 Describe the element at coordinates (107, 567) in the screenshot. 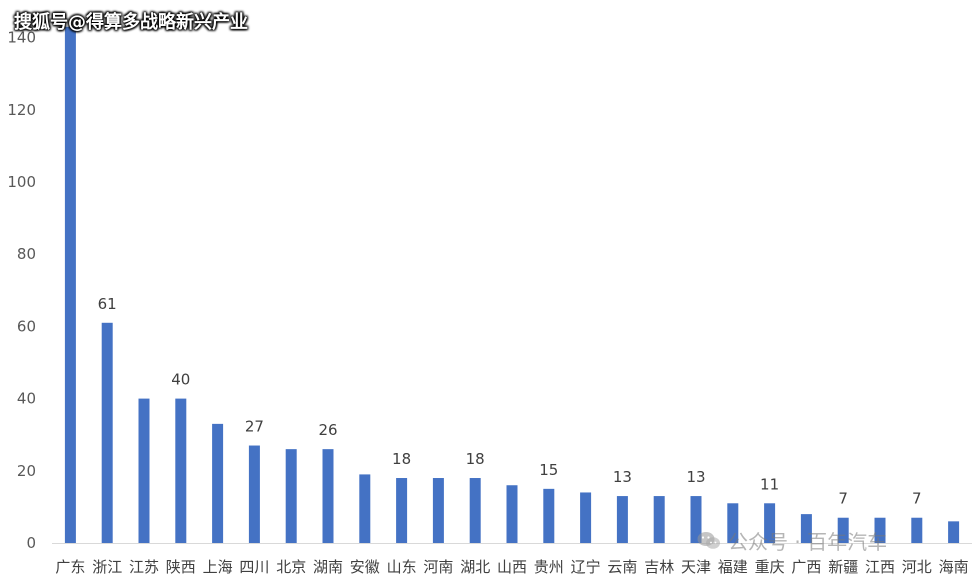

I see `category-label: 浙江` at that location.